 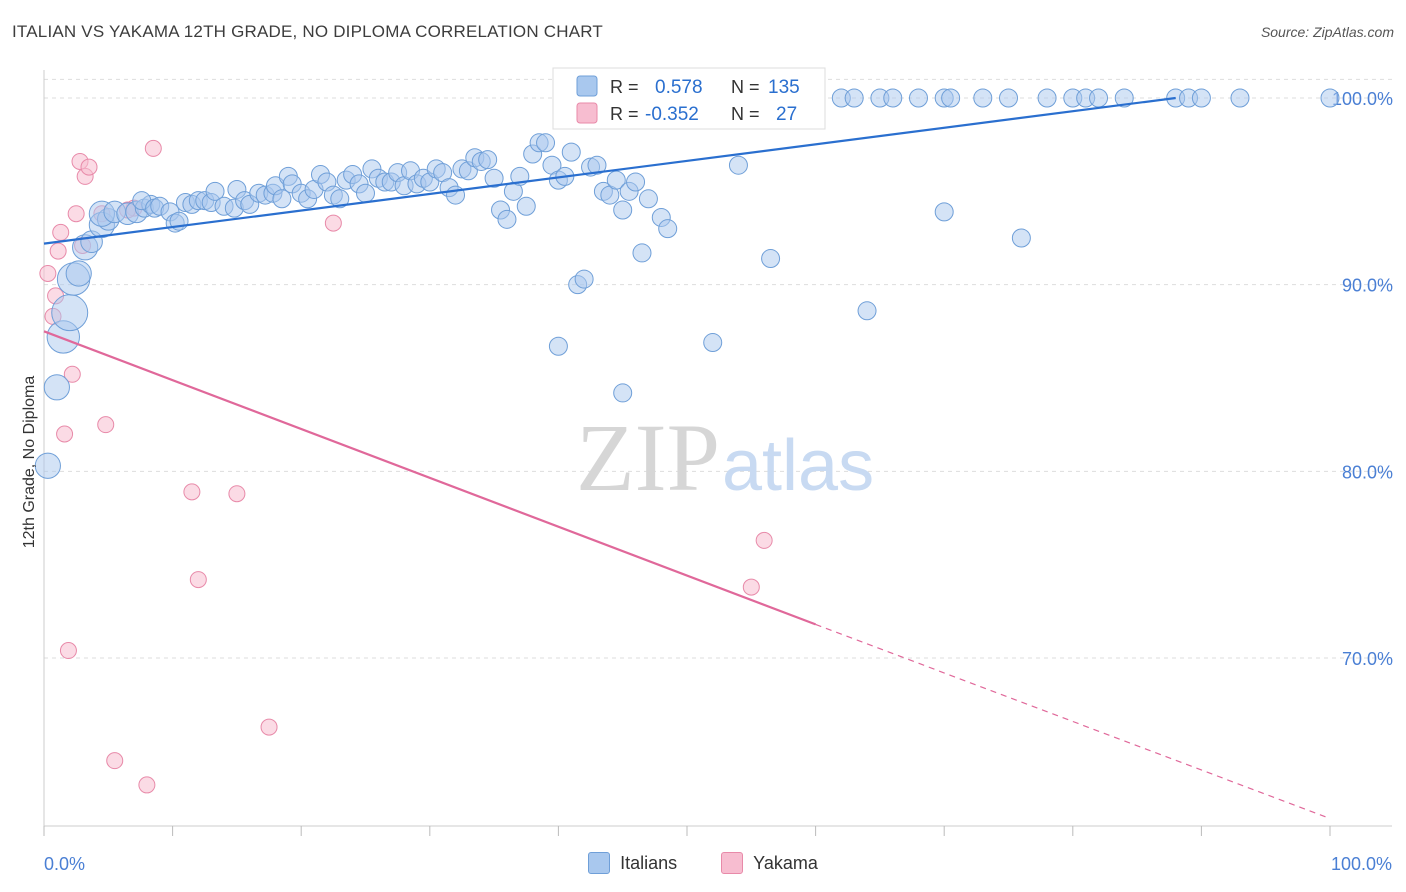 What do you see at coordinates (587, 86) in the screenshot?
I see `italians-legend-swatch` at bounding box center [587, 86].